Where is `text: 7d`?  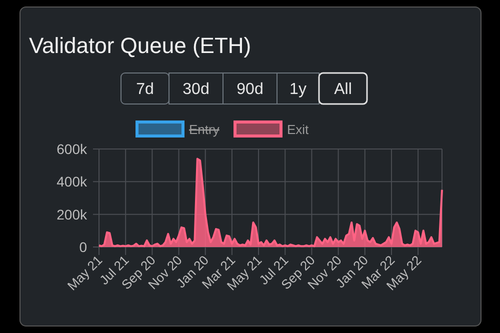
text: 7d is located at coordinates (145, 89).